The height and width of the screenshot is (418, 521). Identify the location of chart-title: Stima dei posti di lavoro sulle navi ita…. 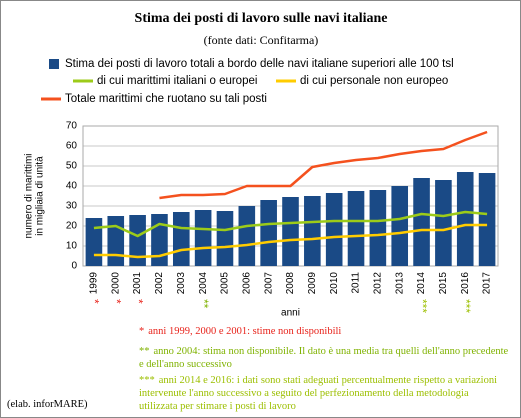
(261, 18).